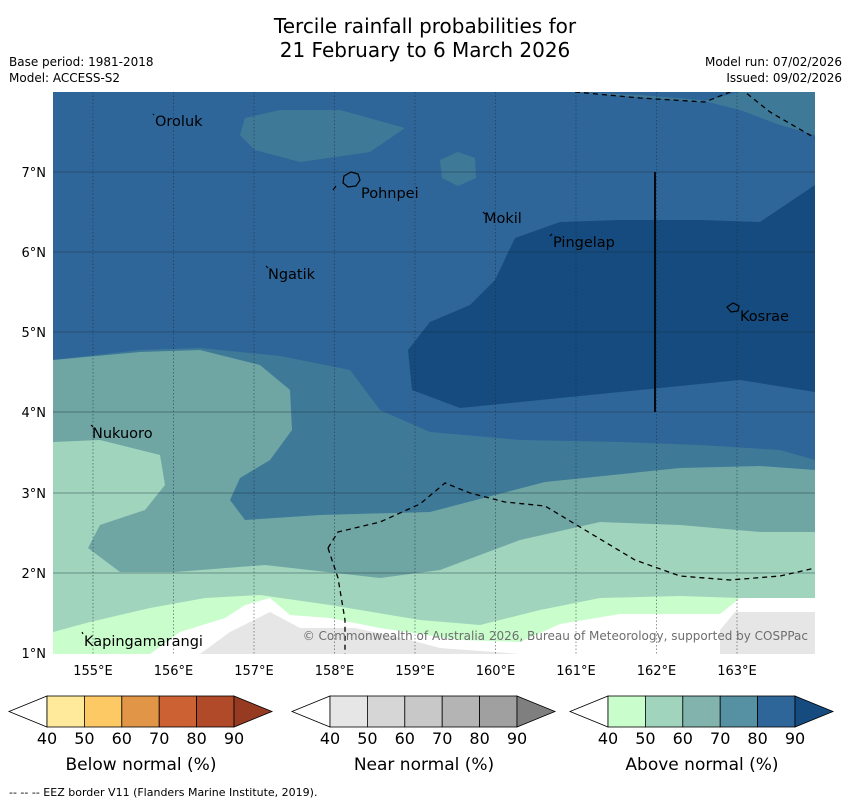 The image size is (850, 804). I want to click on near-colorbar-tick: 90, so click(517, 738).